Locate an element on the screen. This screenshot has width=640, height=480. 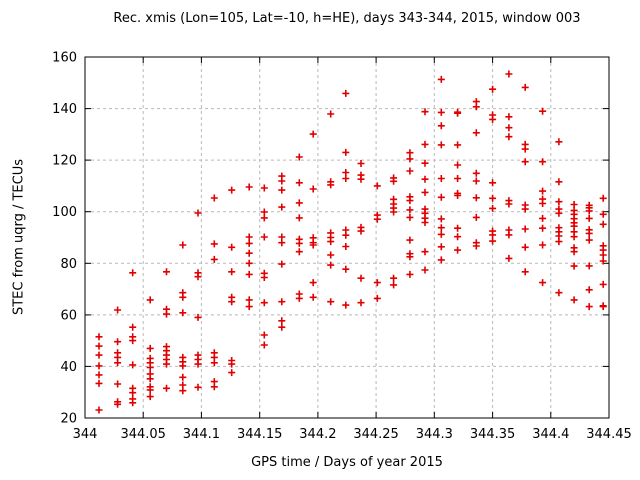
y-tick-label: 20 is located at coordinates (68, 419).